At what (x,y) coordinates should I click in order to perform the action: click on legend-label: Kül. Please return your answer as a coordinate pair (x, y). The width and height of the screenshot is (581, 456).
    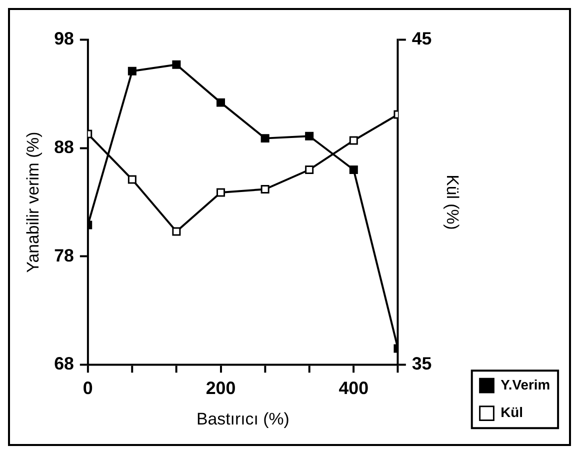
    Looking at the image, I should click on (512, 412).